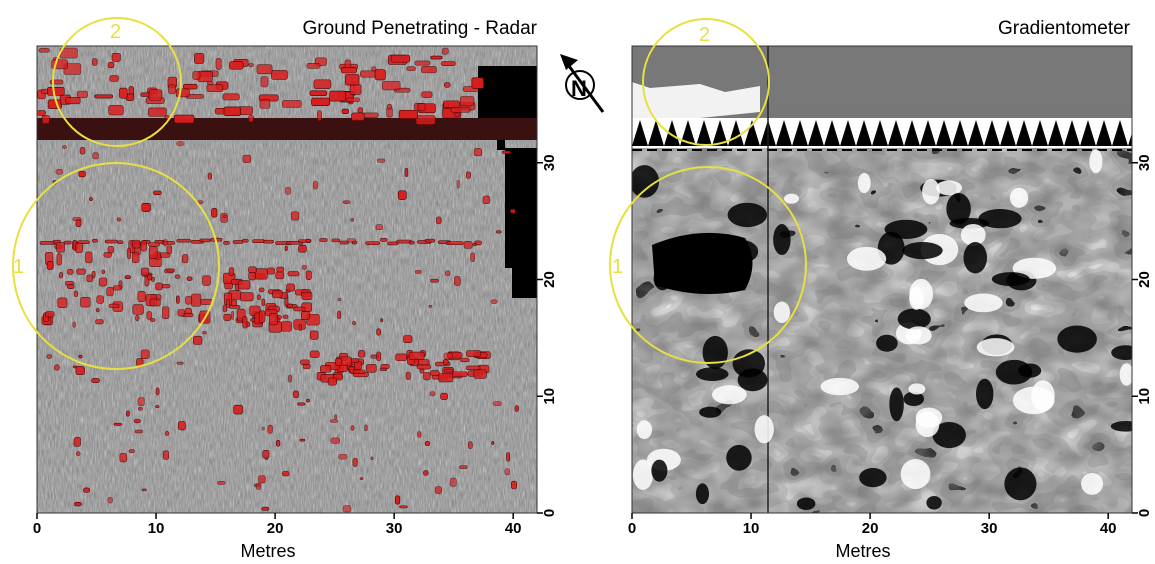 This screenshot has height=564, width=1155. Describe the element at coordinates (37, 528) in the screenshot. I see `gpr-x-tick-label: 0` at that location.